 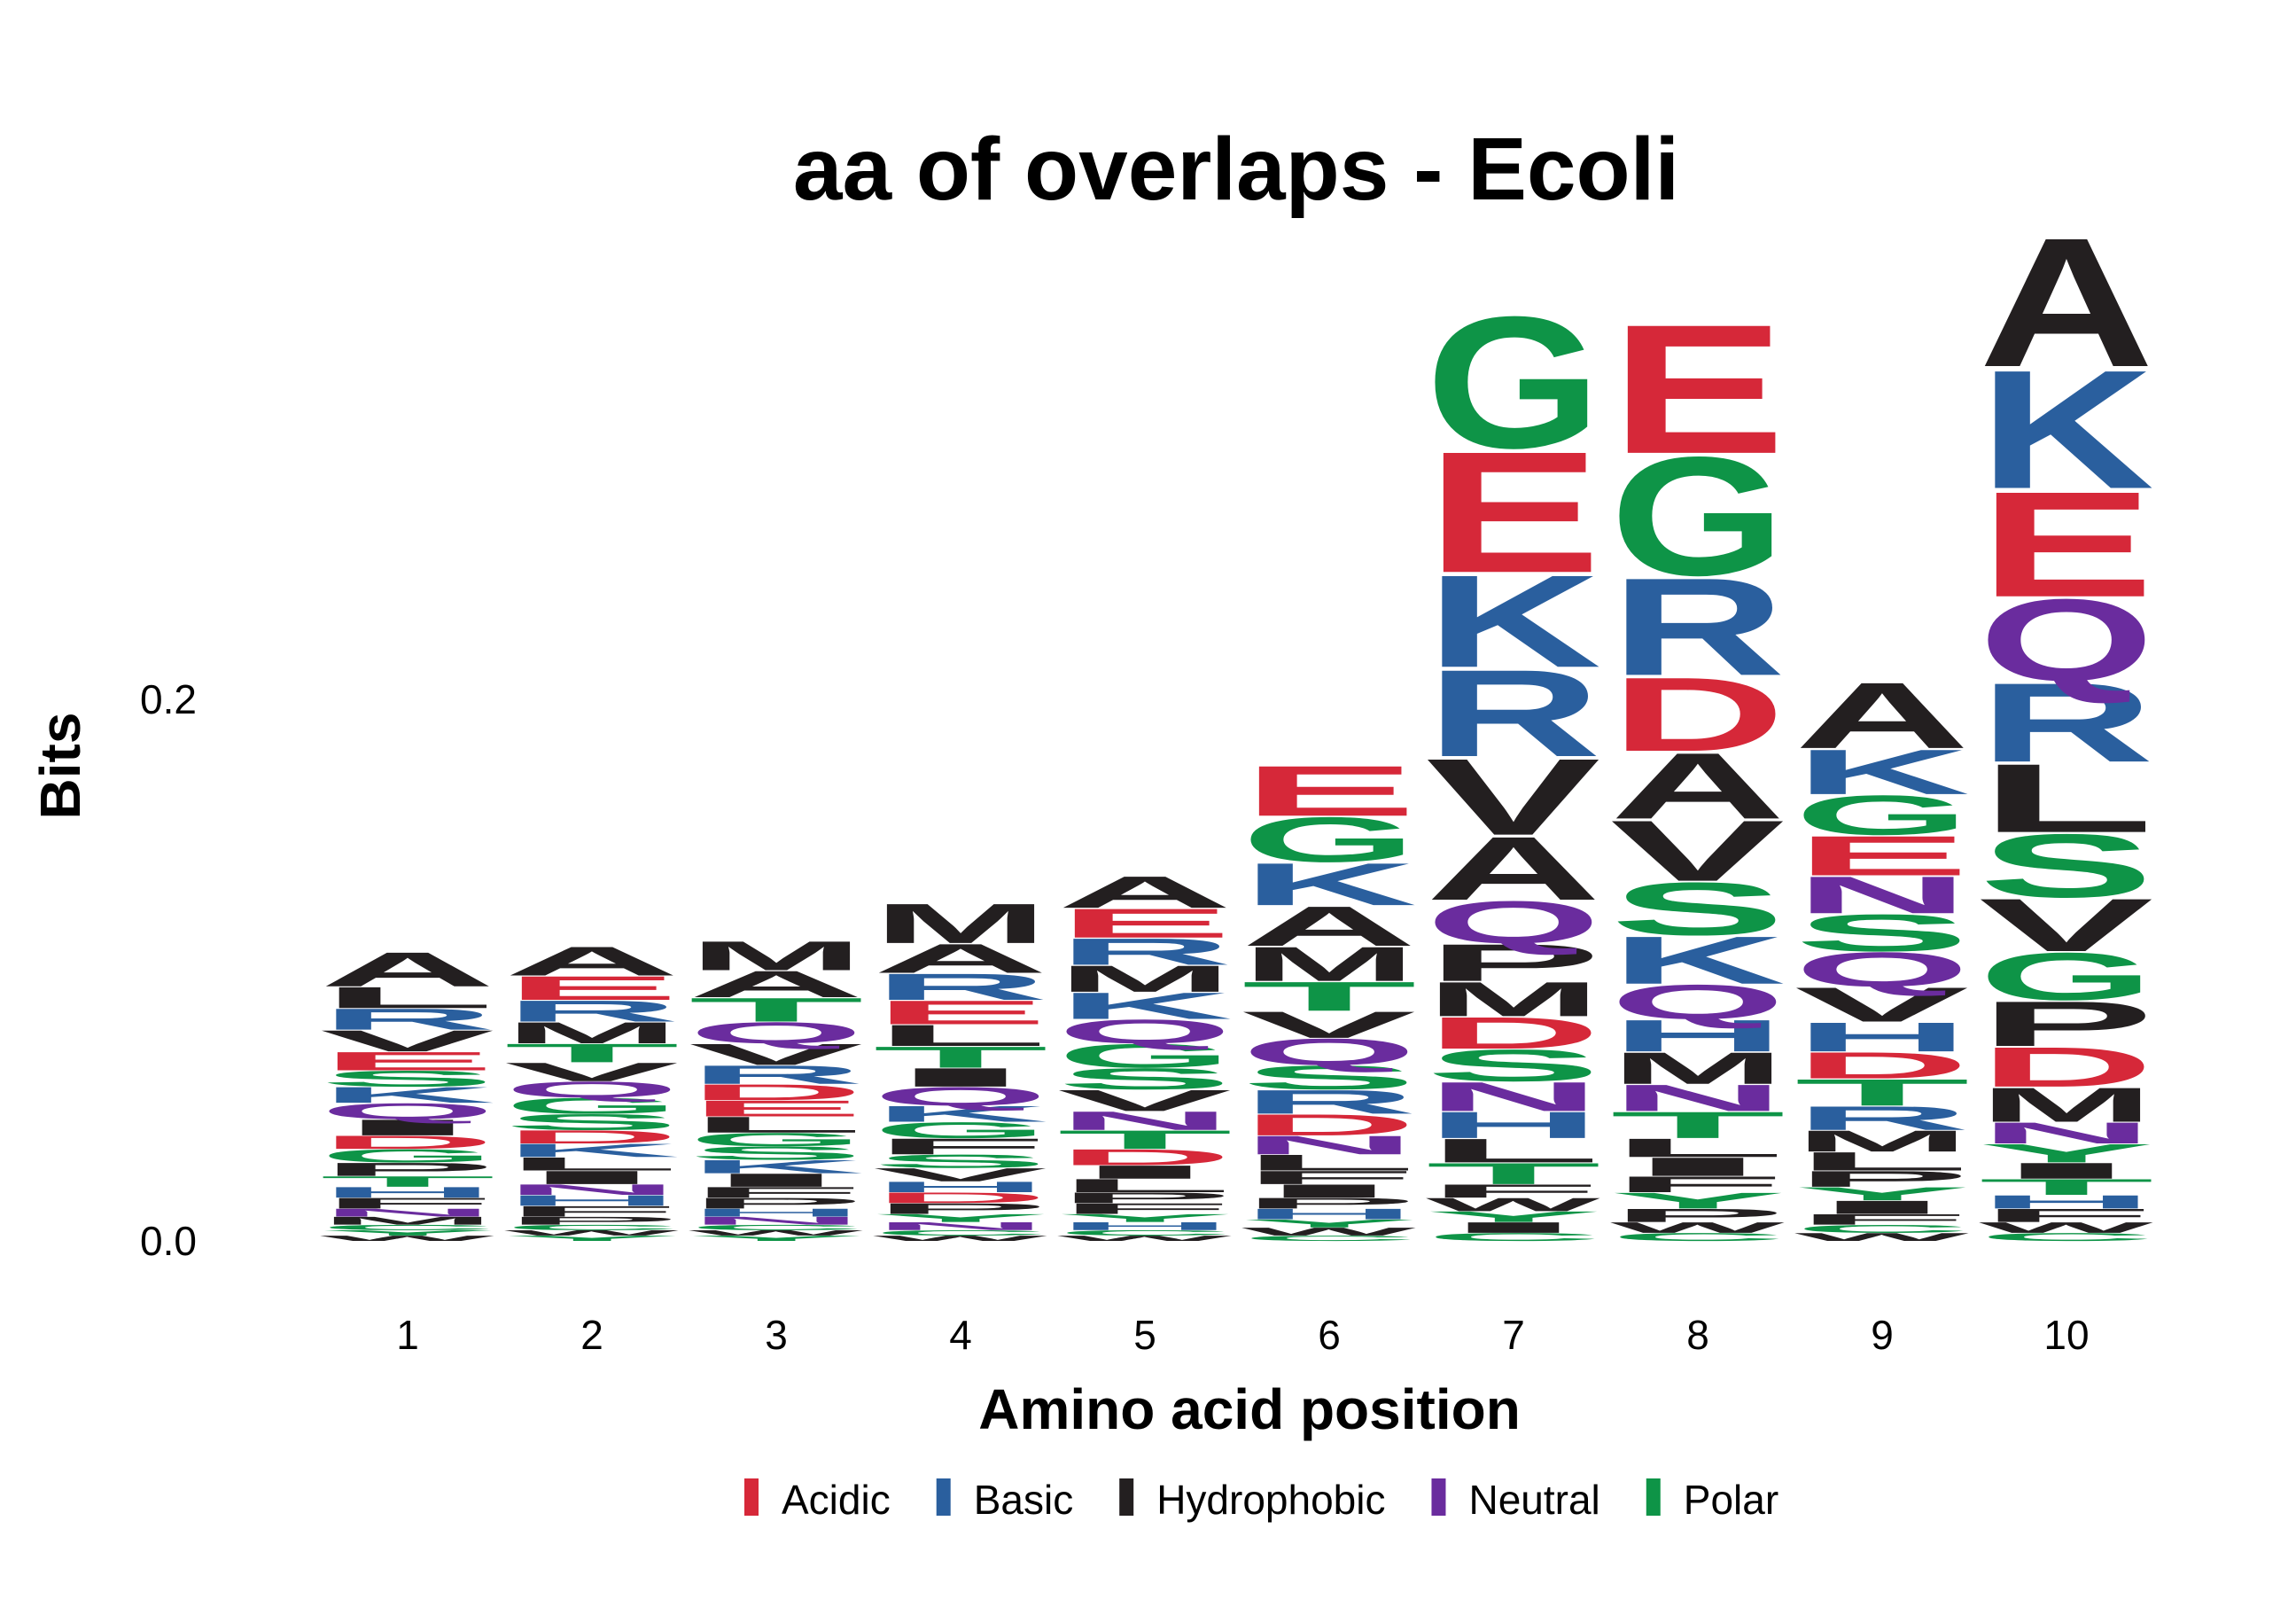 I want to click on y-axis-label: Bits, so click(x=60, y=766).